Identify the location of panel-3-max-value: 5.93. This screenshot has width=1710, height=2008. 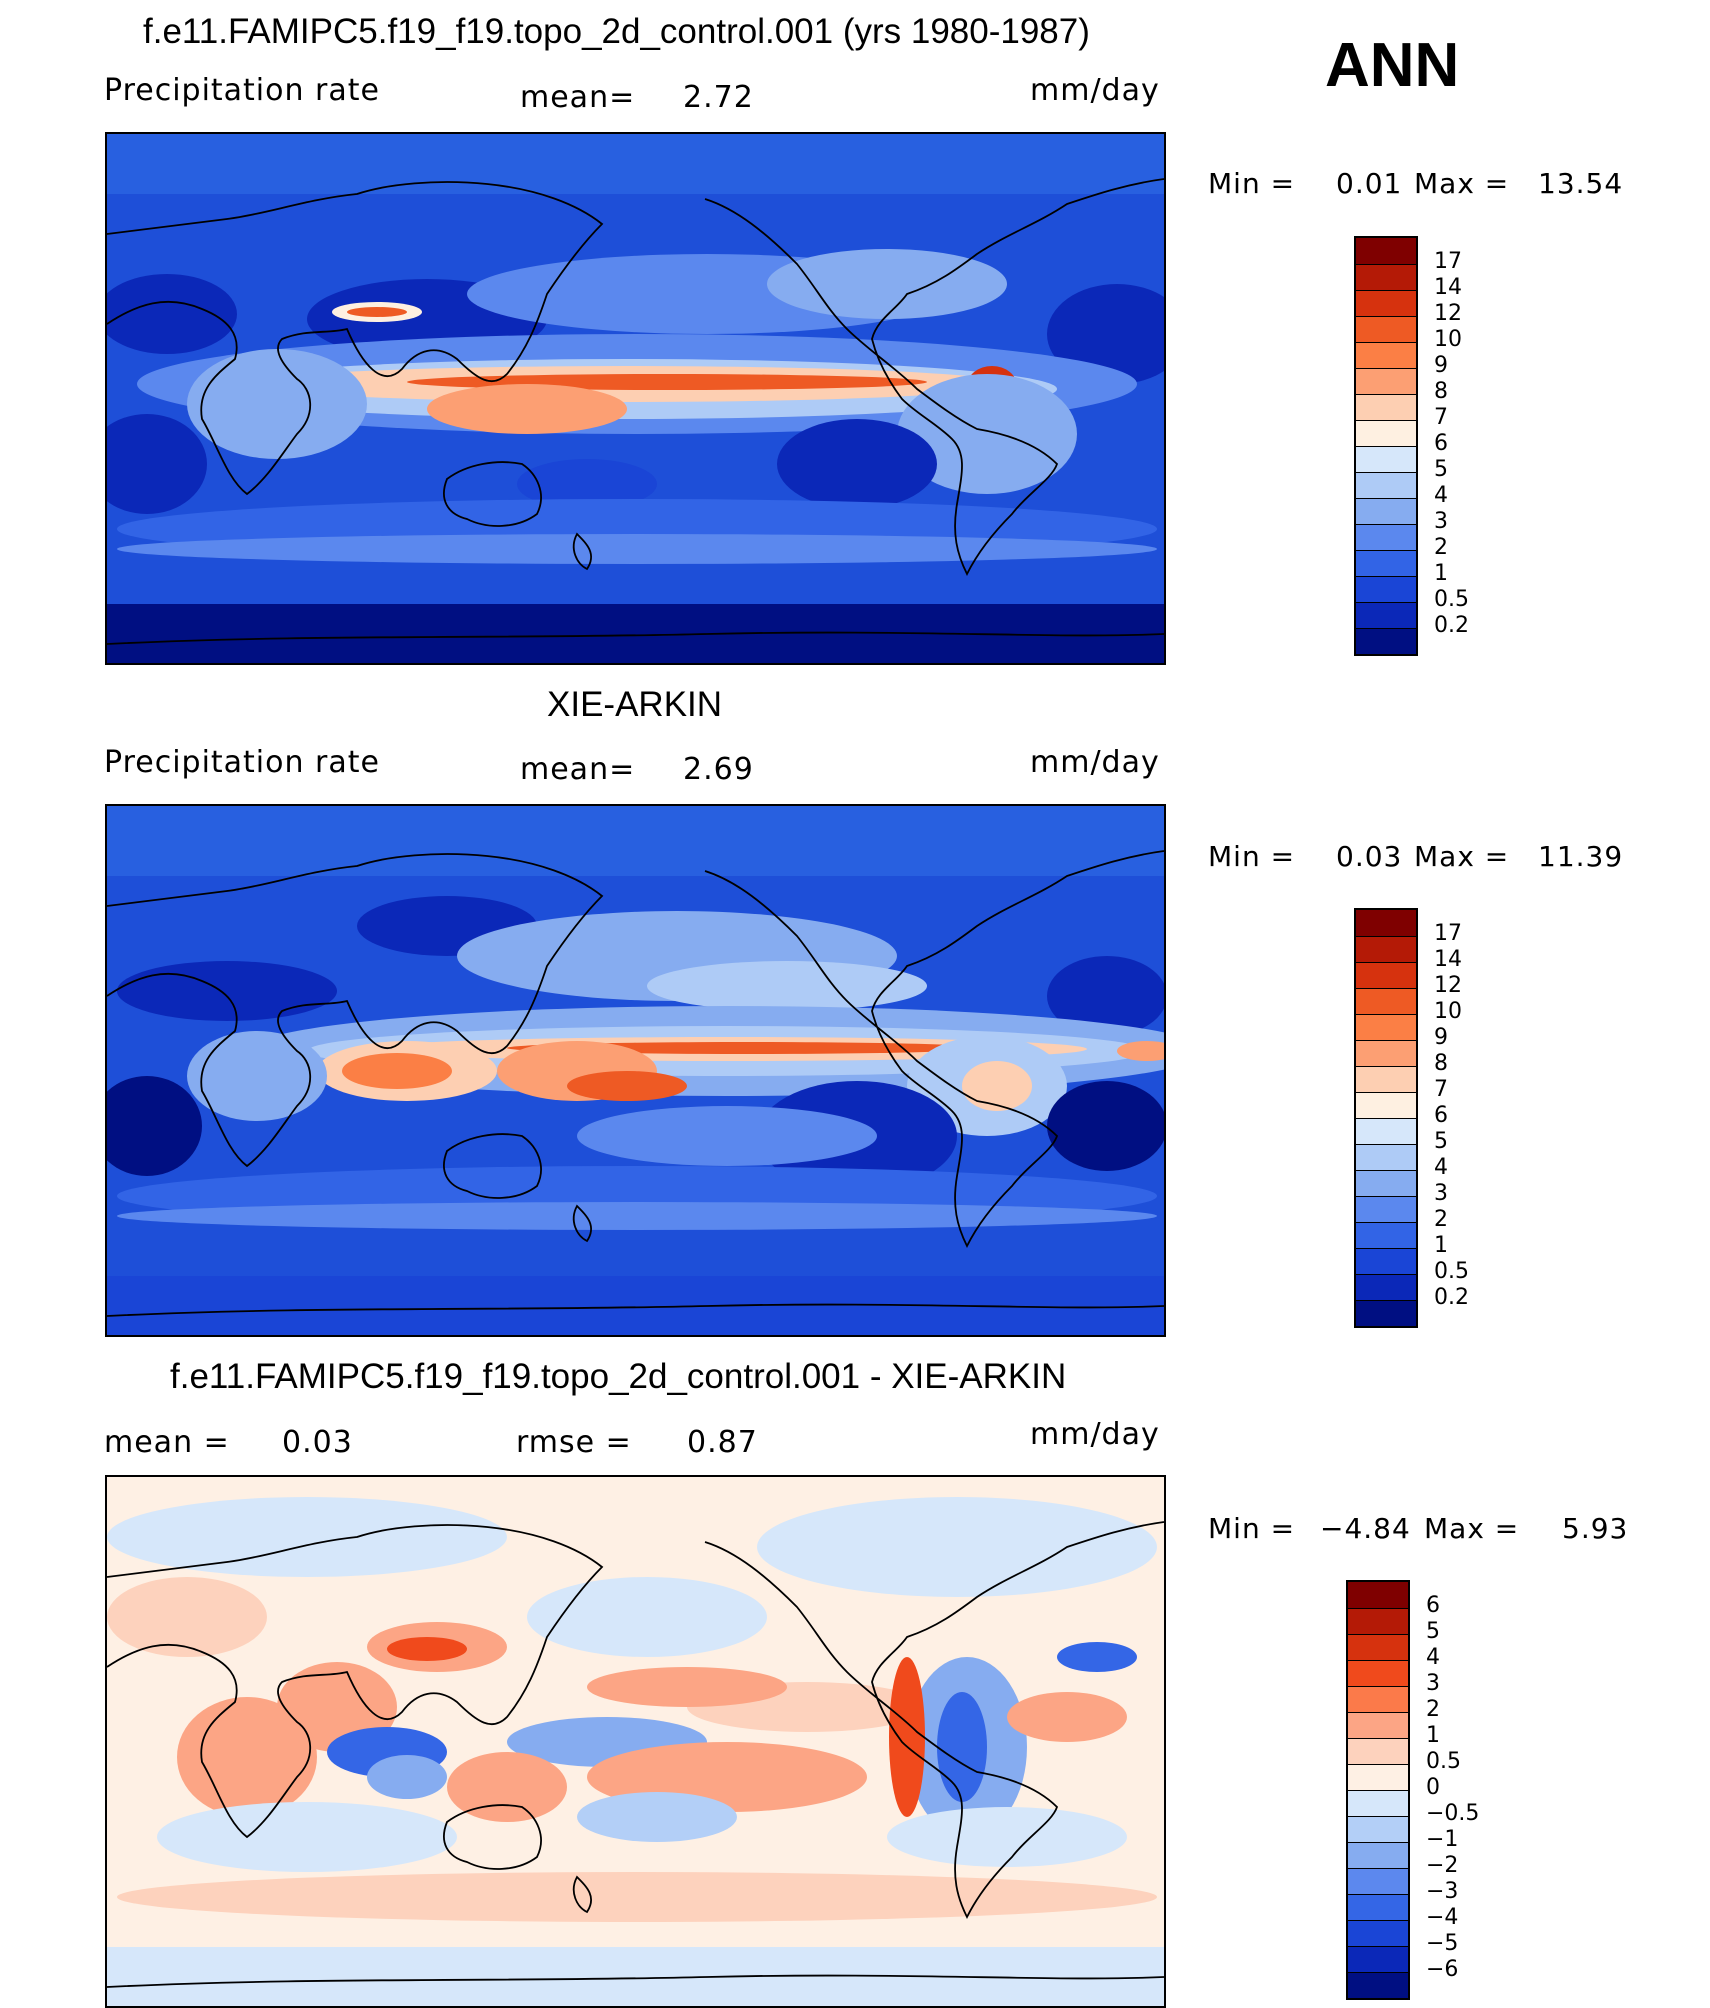
(1595, 1528).